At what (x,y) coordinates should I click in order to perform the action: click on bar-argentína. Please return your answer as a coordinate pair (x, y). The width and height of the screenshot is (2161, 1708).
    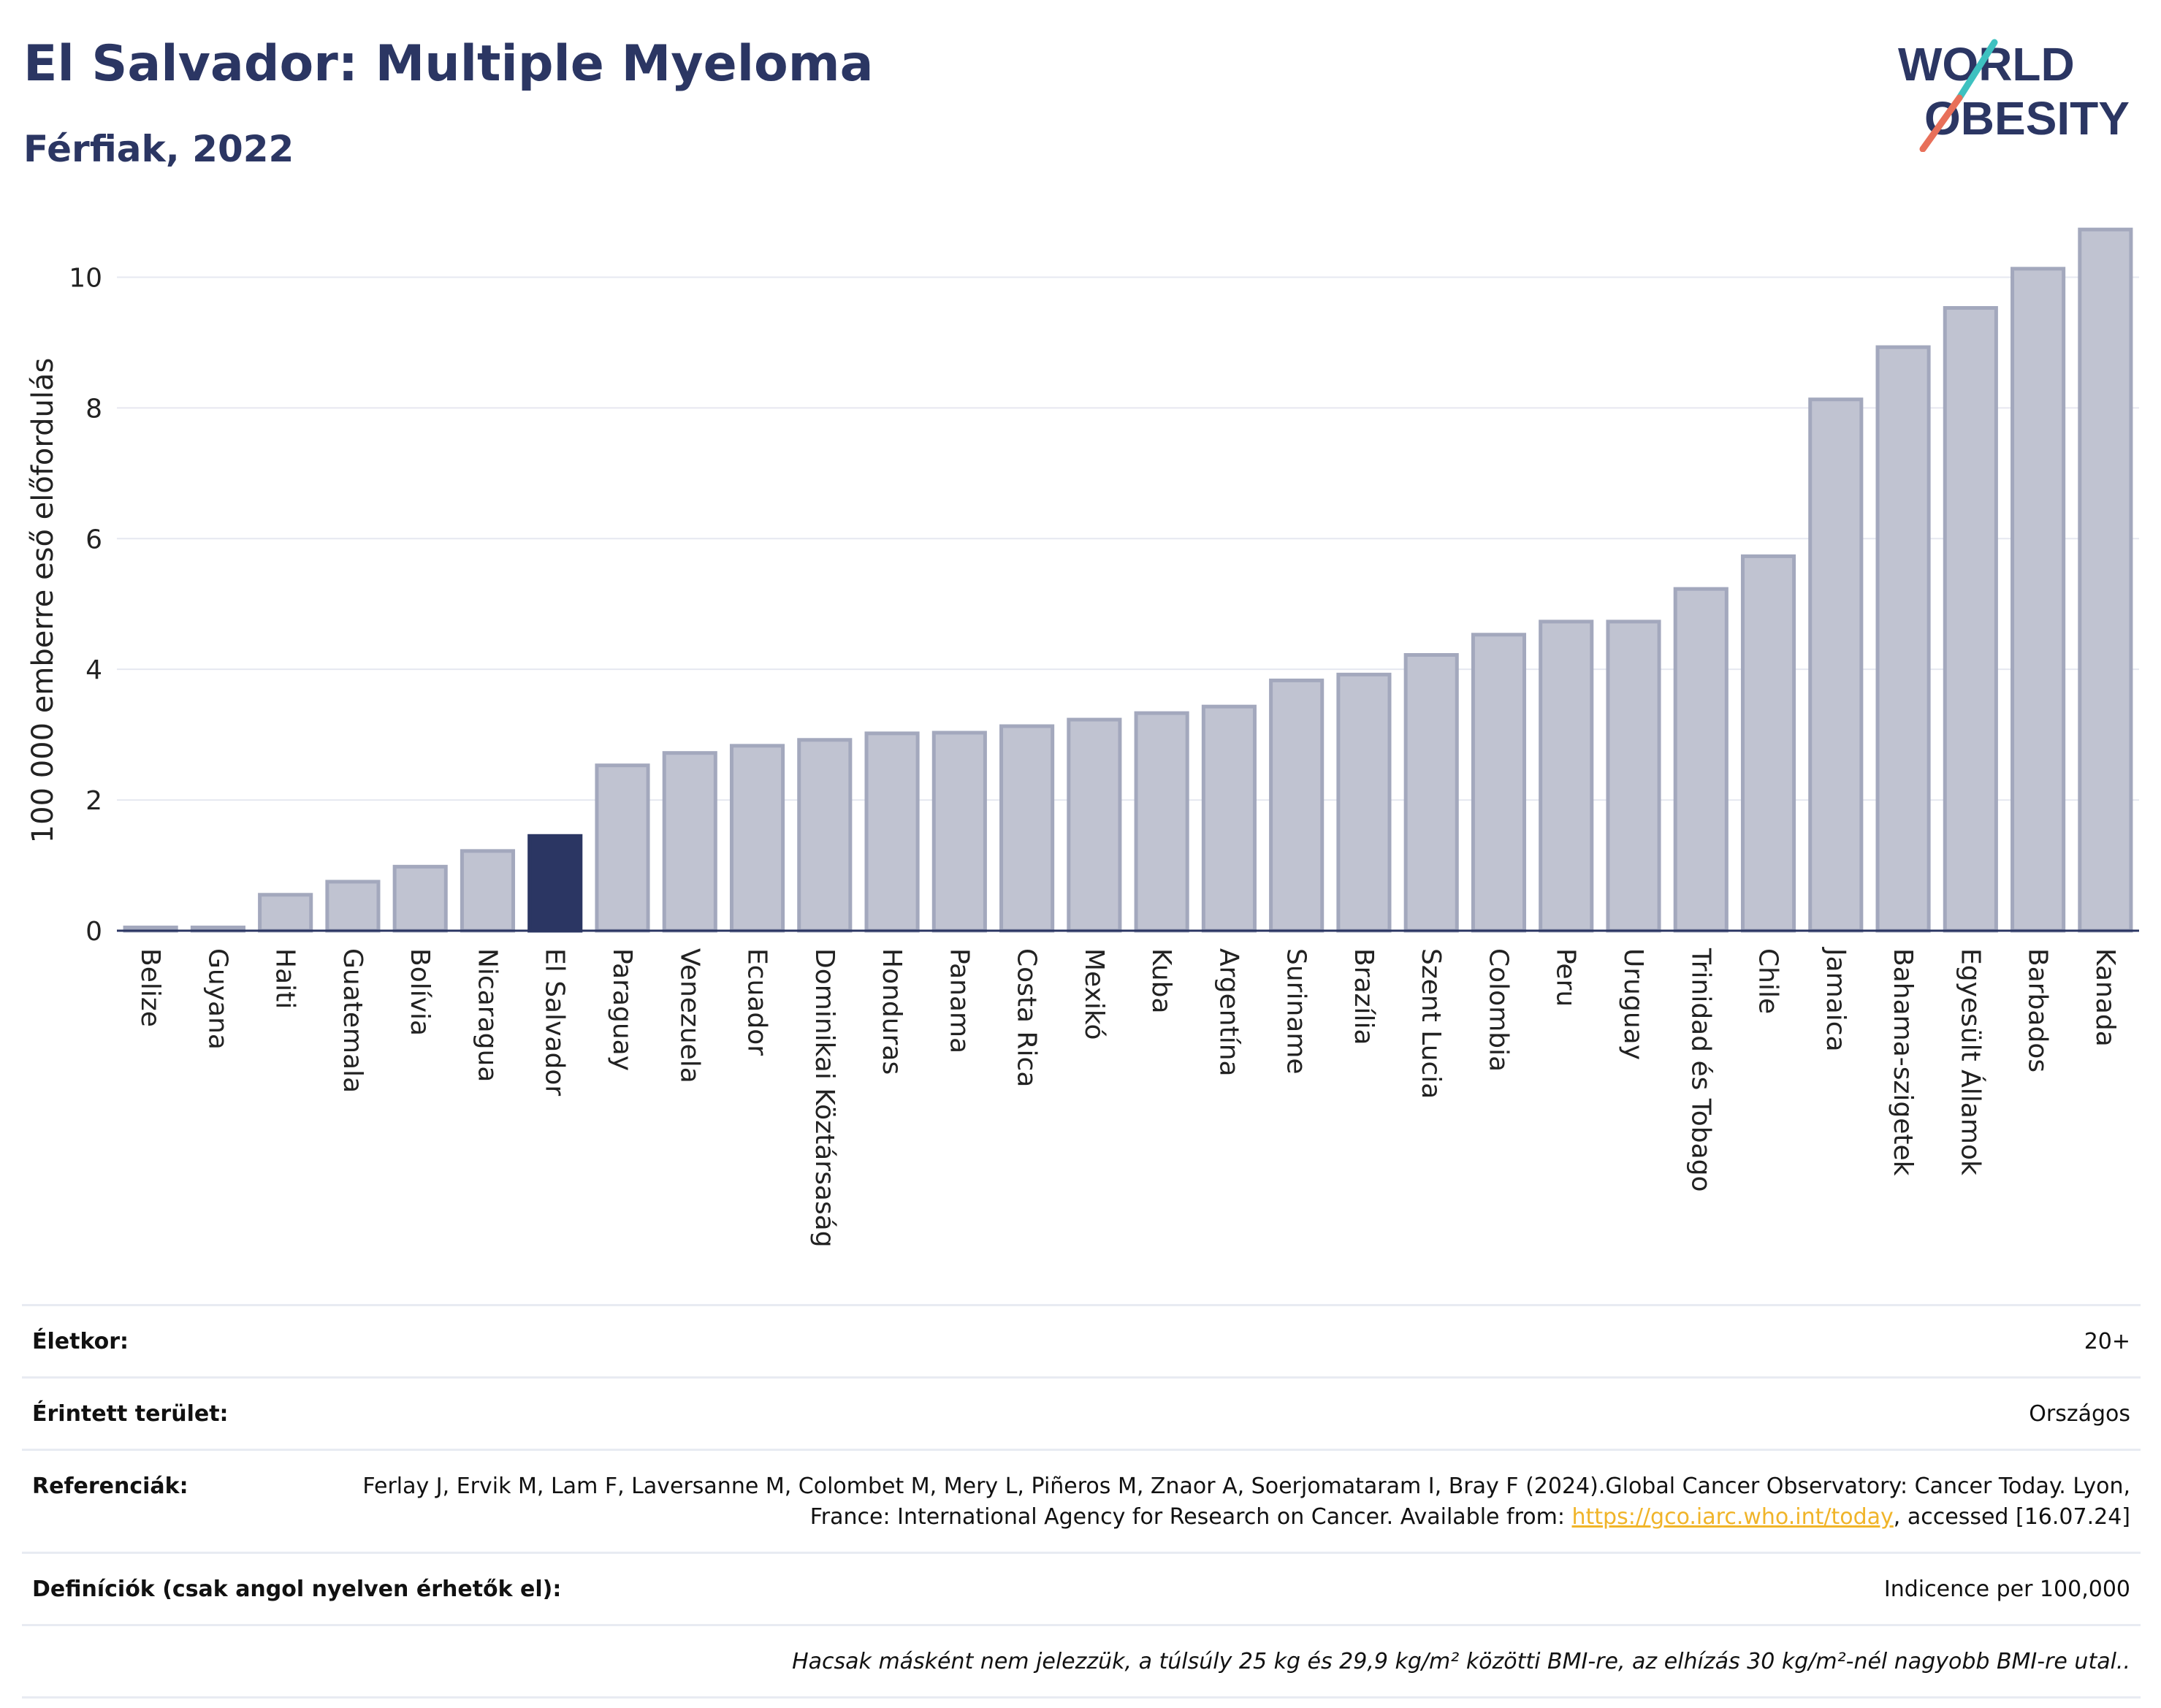
    Looking at the image, I should click on (1229, 818).